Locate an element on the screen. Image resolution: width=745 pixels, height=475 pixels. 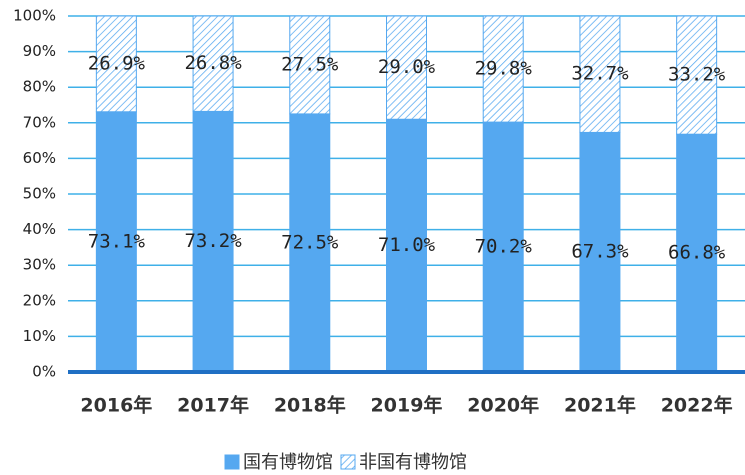
y-tick-label: 90% is located at coordinates (39, 51).